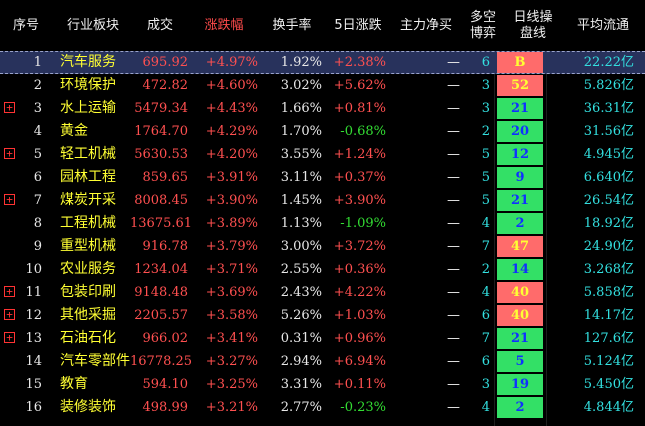  Describe the element at coordinates (231, 292) in the screenshot. I see `change-value: +3.69%` at that location.